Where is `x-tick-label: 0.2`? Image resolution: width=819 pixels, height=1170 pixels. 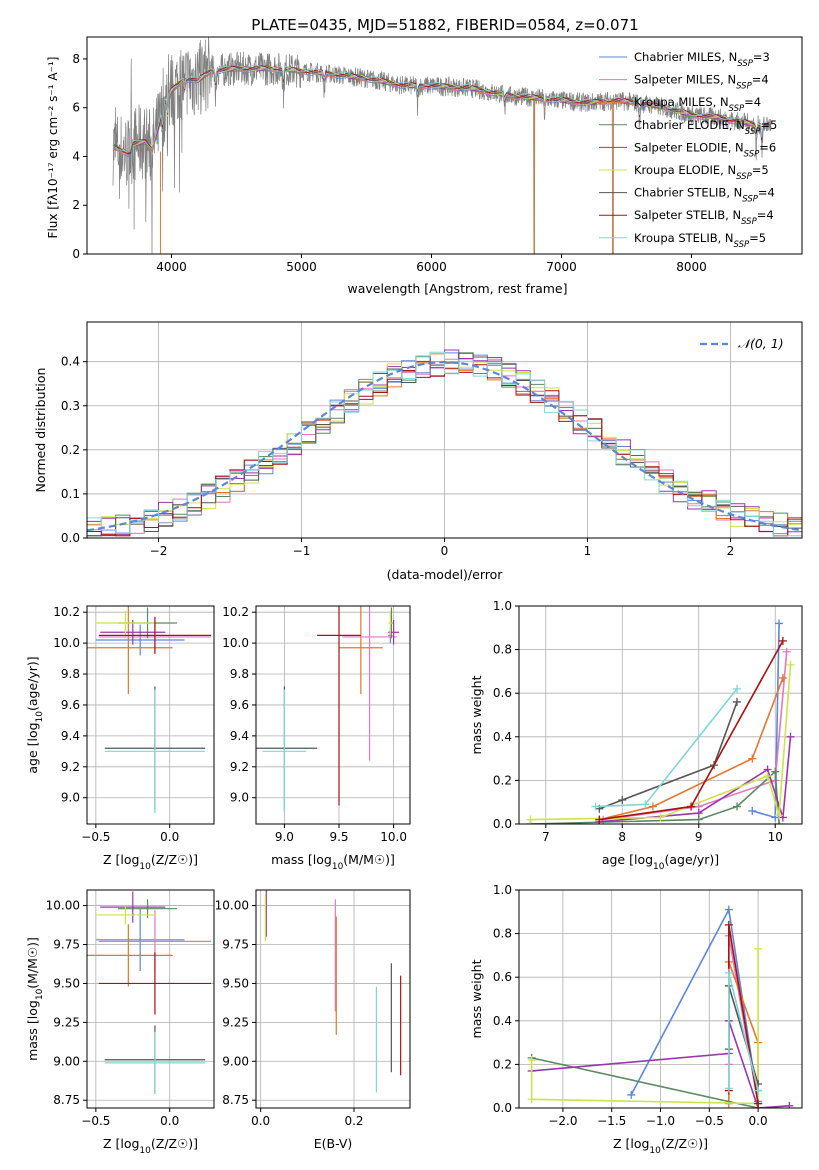 x-tick-label: 0.2 is located at coordinates (353, 1121).